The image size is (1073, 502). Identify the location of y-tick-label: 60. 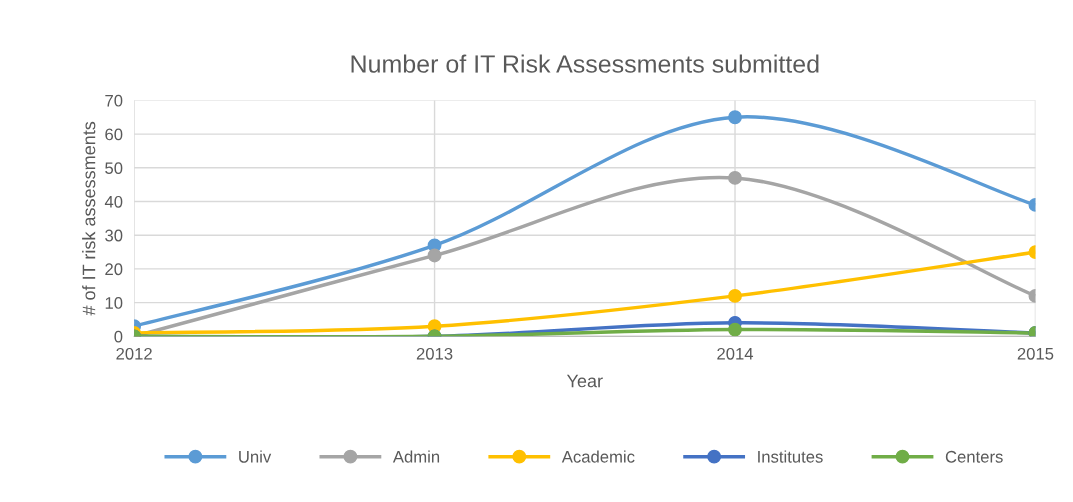
(114, 134).